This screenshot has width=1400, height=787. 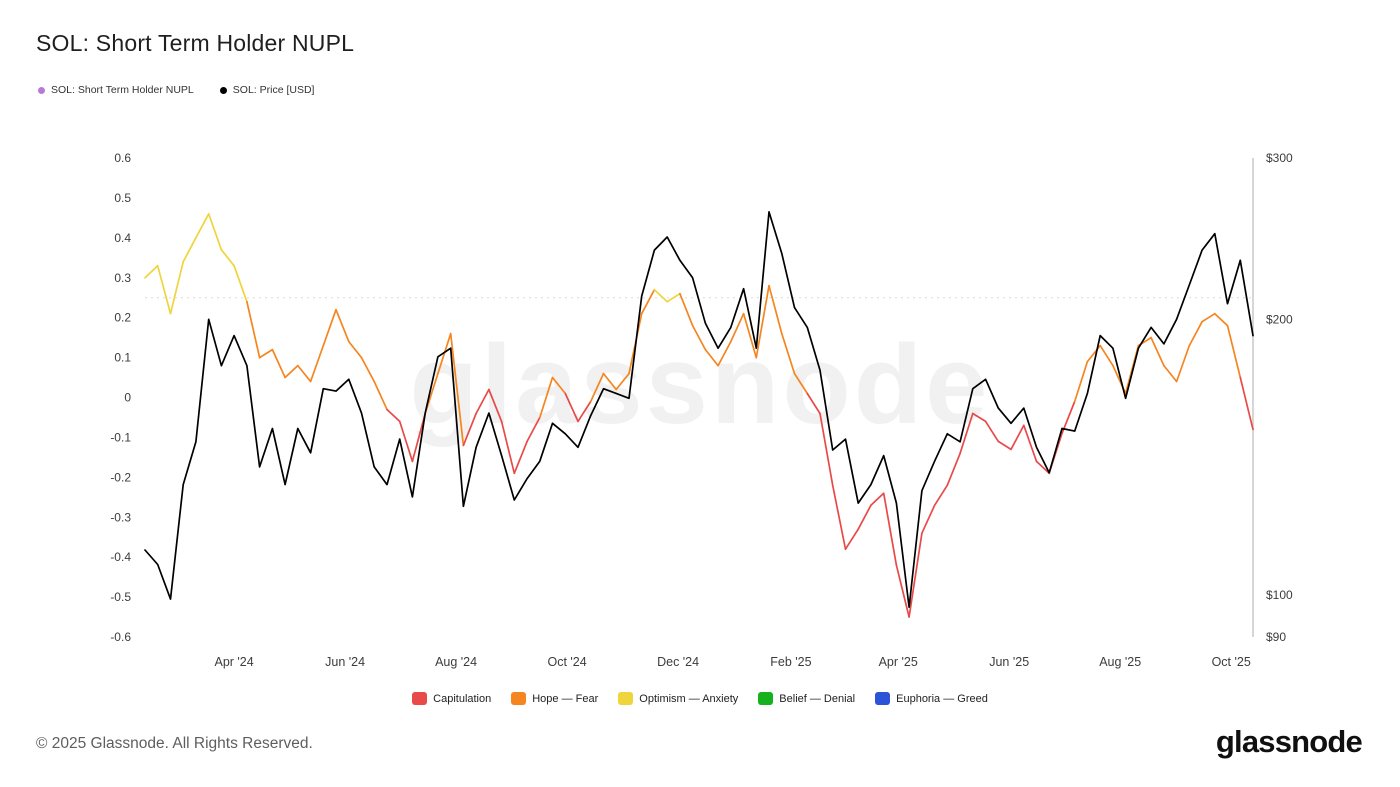 I want to click on legend-label: SOL: Price [USD], so click(x=273, y=90).